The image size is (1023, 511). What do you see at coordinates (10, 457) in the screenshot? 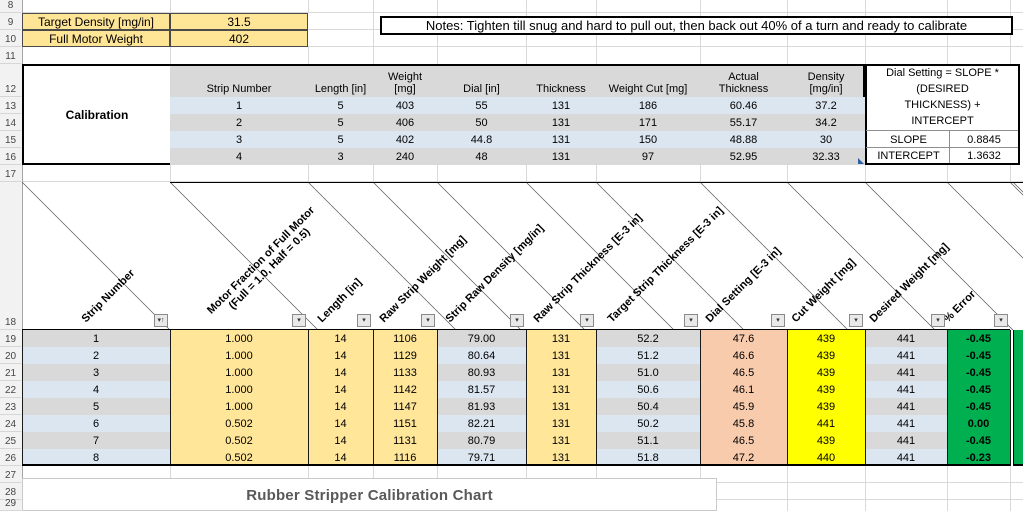
I see `row-header-cell: 26` at bounding box center [10, 457].